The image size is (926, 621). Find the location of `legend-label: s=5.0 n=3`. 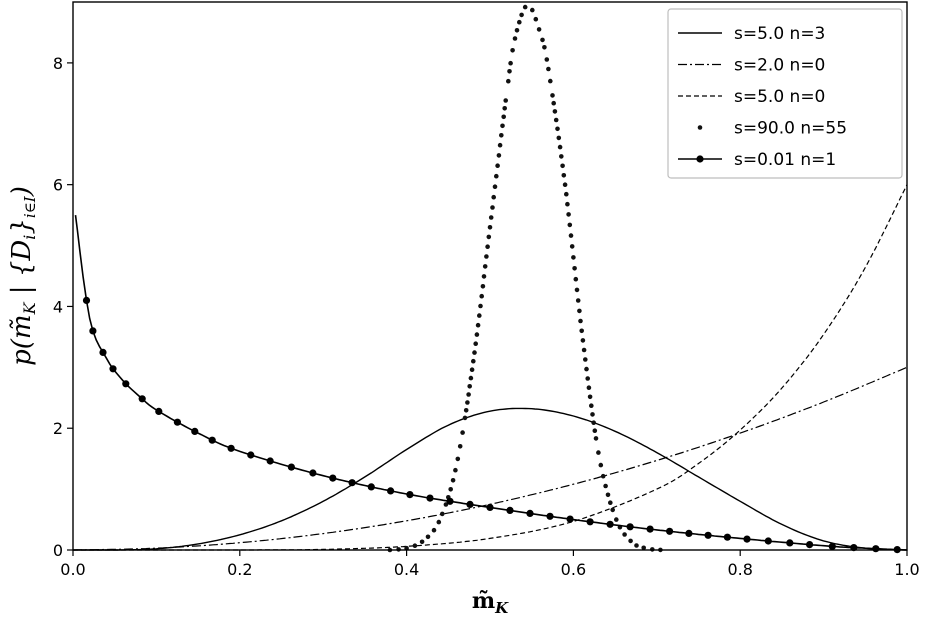

legend-label: s=5.0 n=3 is located at coordinates (779, 34).